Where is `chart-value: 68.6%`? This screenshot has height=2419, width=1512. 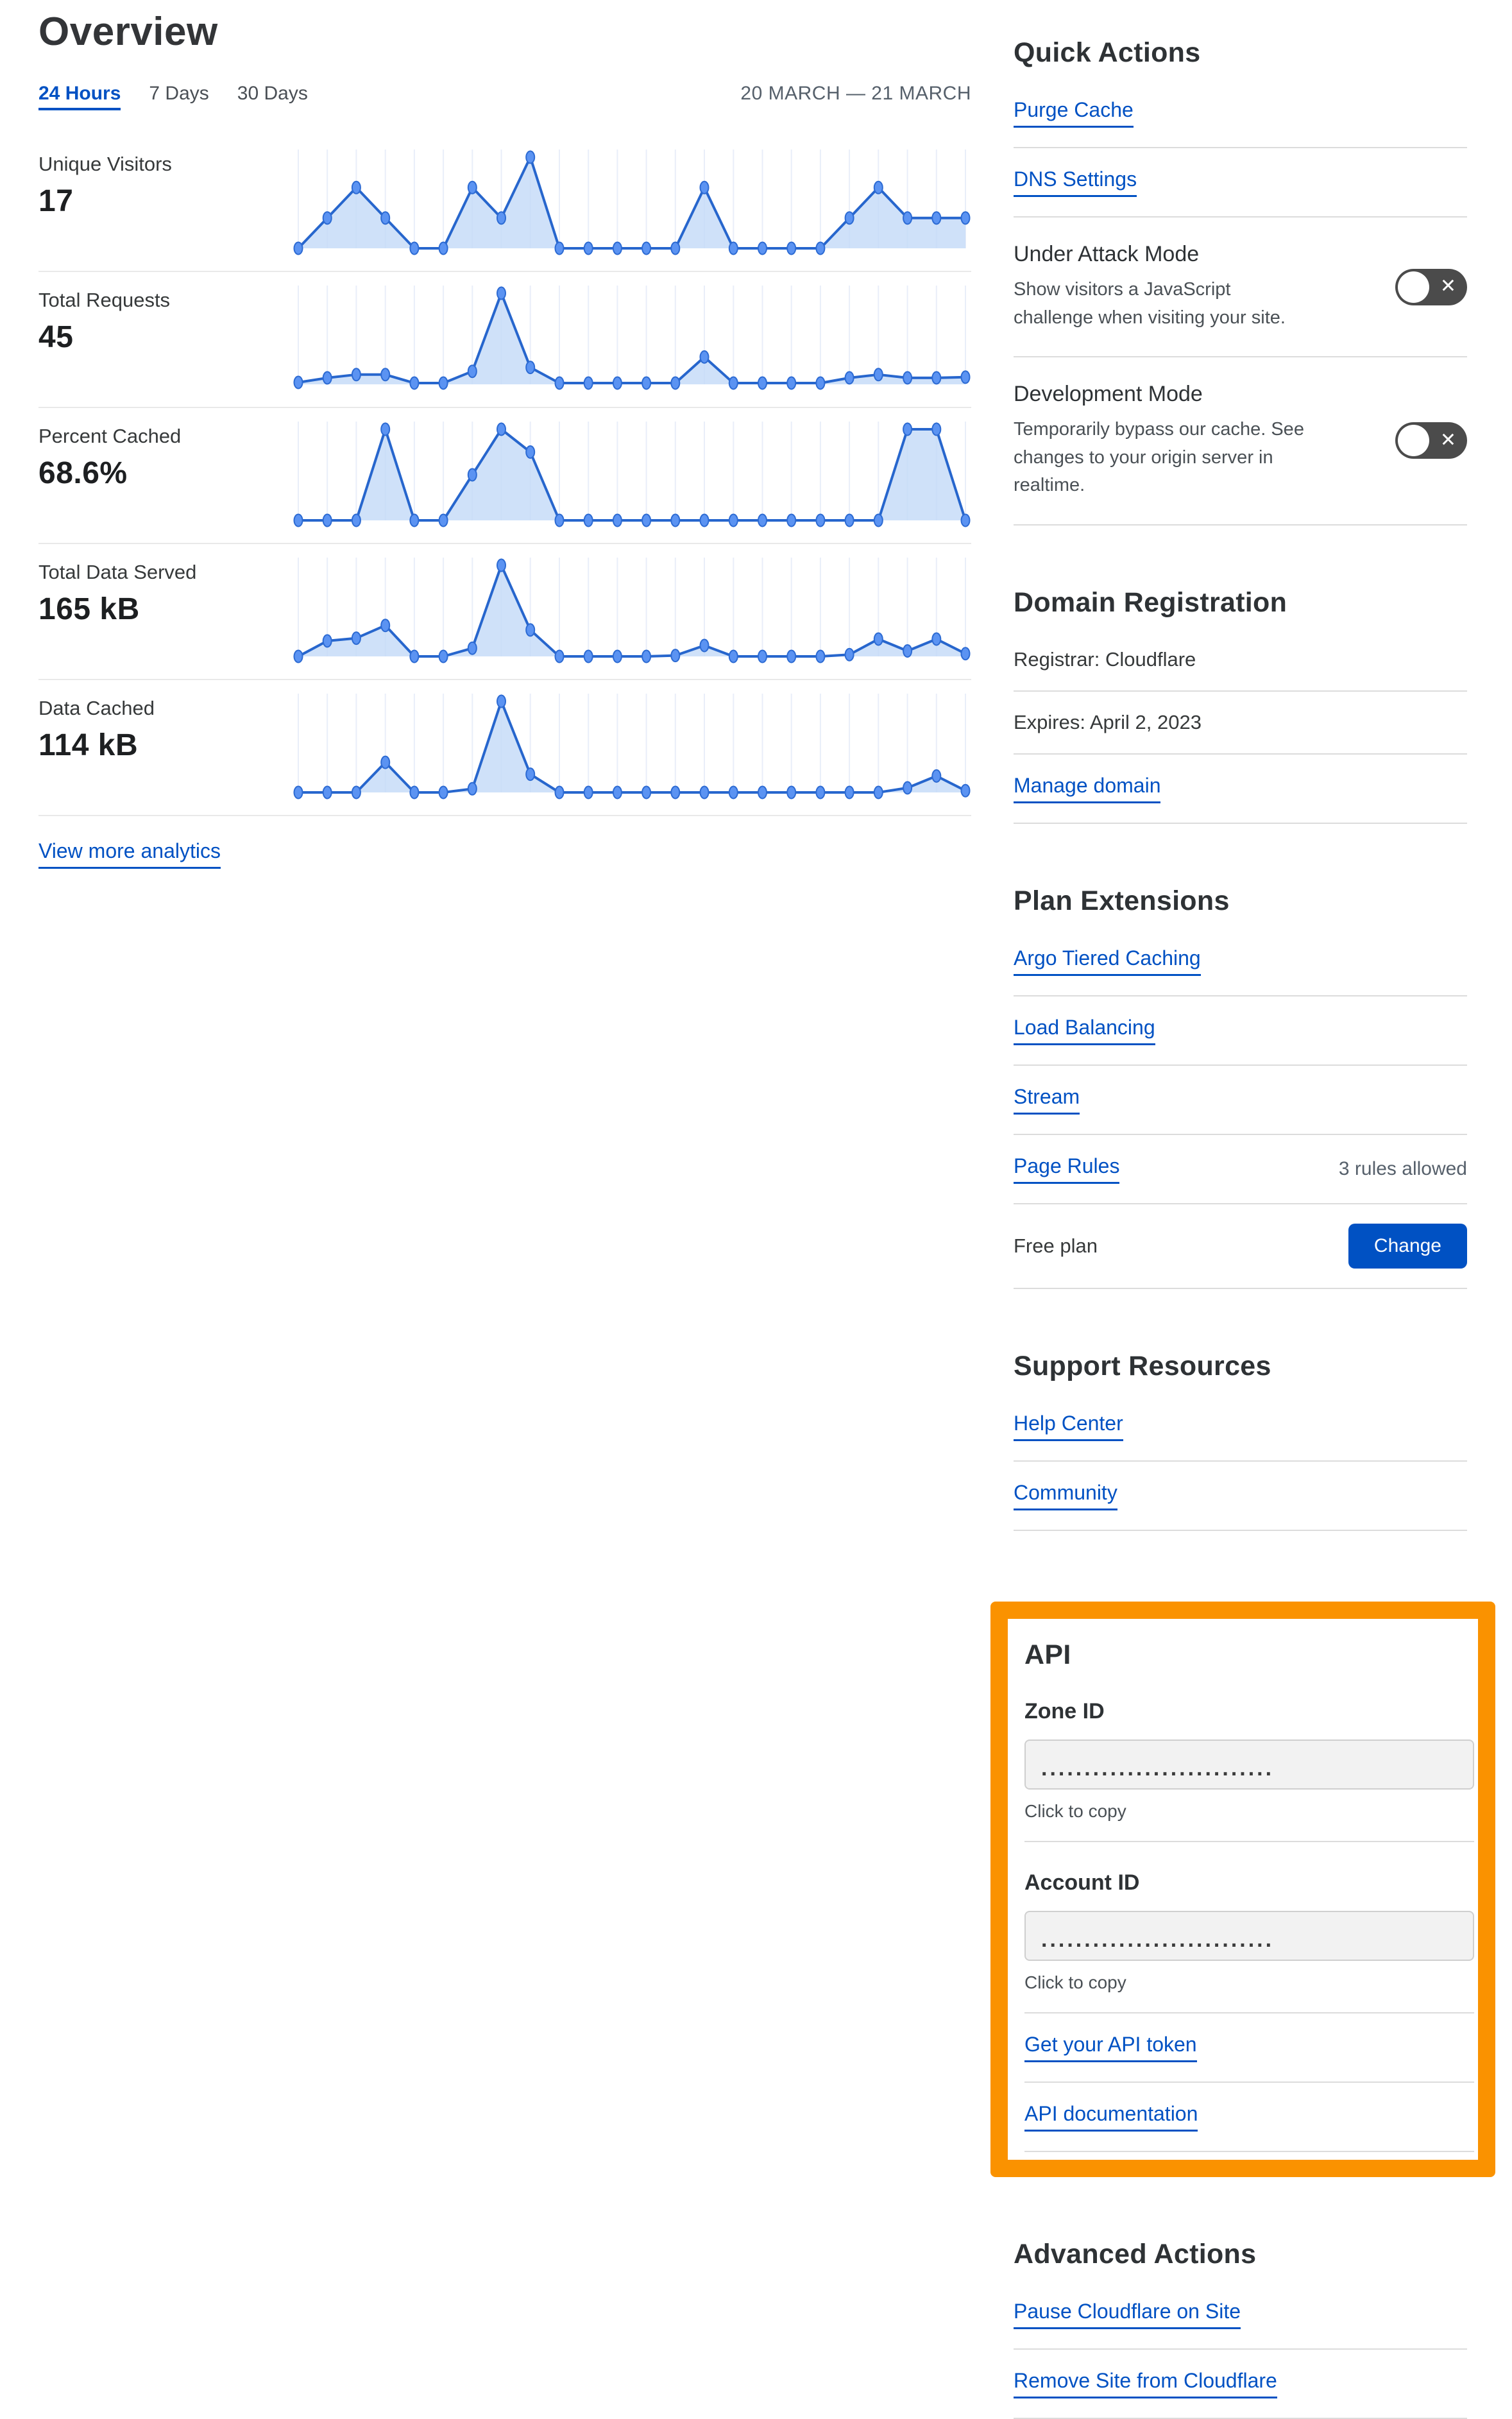 chart-value: 68.6% is located at coordinates (83, 473).